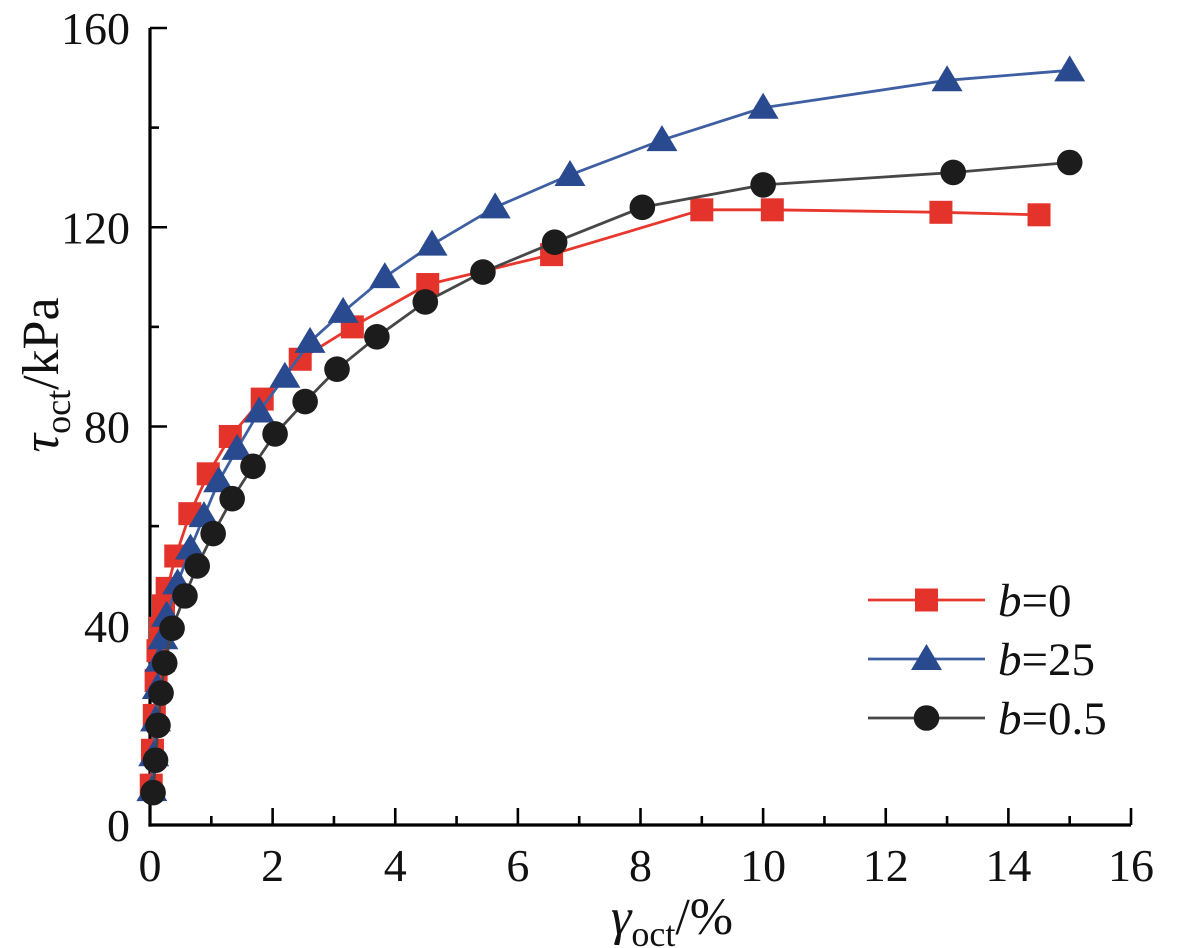 The height and width of the screenshot is (948, 1181). What do you see at coordinates (118, 825) in the screenshot?
I see `y-tick-label: 0` at bounding box center [118, 825].